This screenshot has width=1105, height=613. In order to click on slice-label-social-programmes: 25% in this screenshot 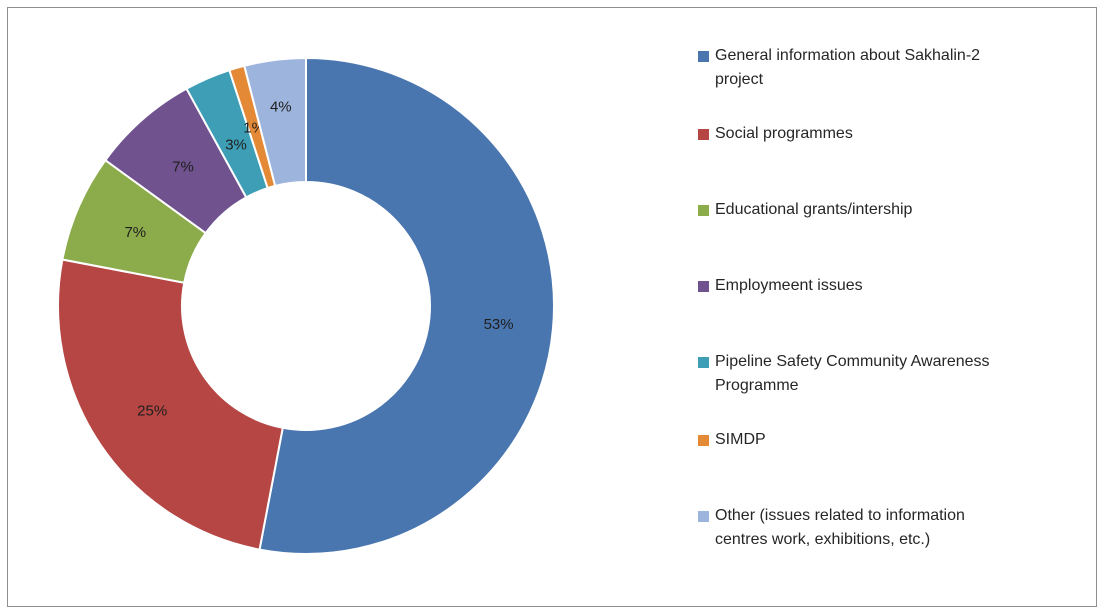, I will do `click(152, 411)`.